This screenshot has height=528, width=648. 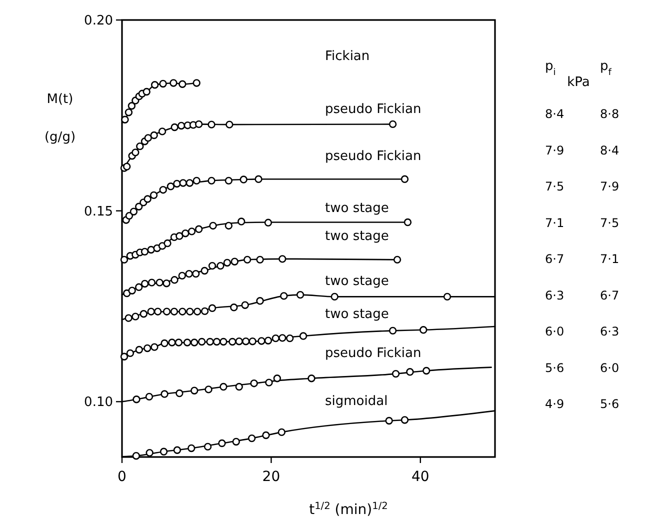 I want to click on text: M(t) (g/g), so click(x=60, y=118).